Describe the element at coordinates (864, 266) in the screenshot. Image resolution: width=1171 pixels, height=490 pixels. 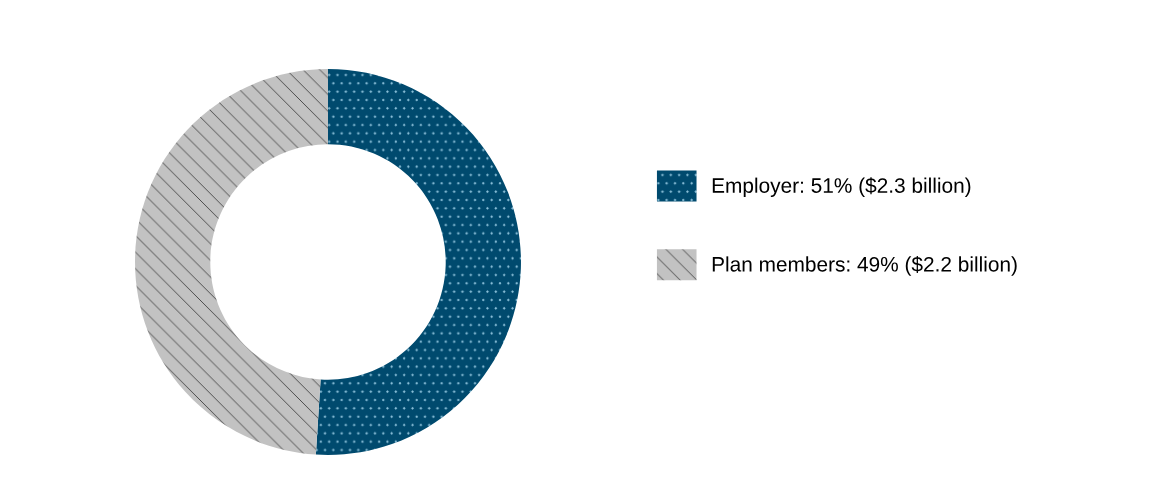
I see `legend-label: Plan members: 49% ($2.2 billion)` at that location.